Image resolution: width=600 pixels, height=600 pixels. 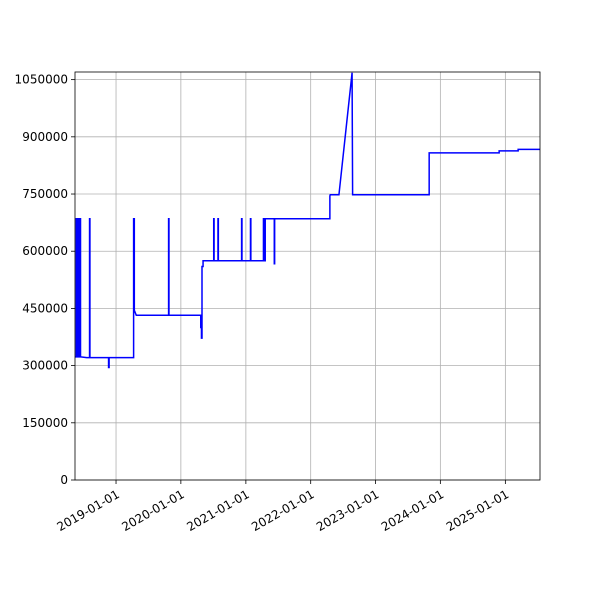 What do you see at coordinates (45, 308) in the screenshot?
I see `y-tick-label: 450000` at bounding box center [45, 308].